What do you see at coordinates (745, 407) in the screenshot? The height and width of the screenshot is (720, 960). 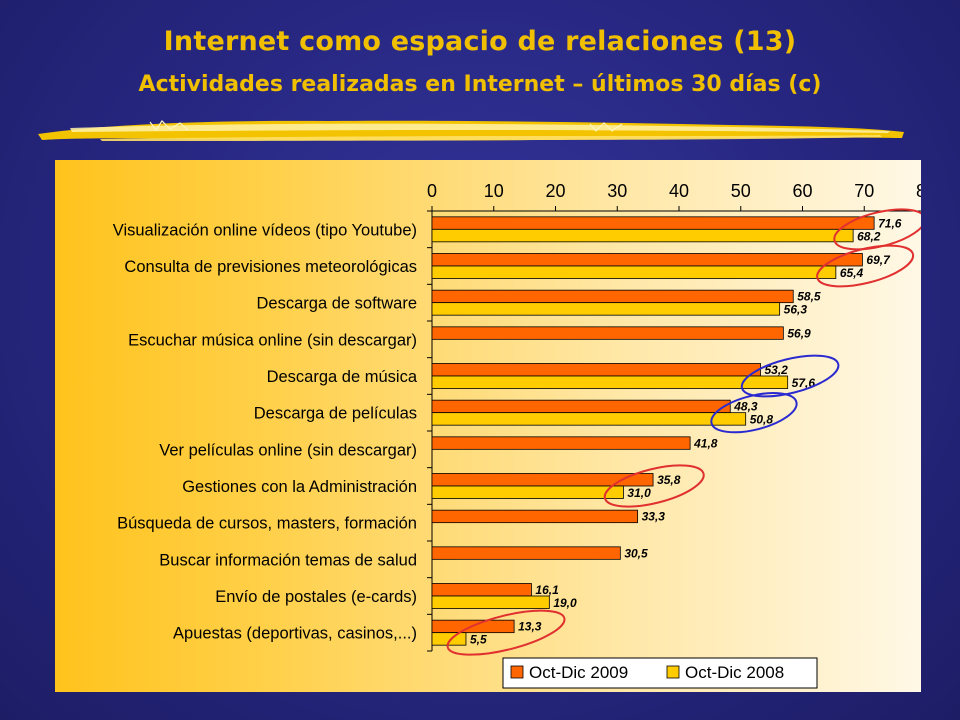 I see `data-label-2009: 48,3` at bounding box center [745, 407].